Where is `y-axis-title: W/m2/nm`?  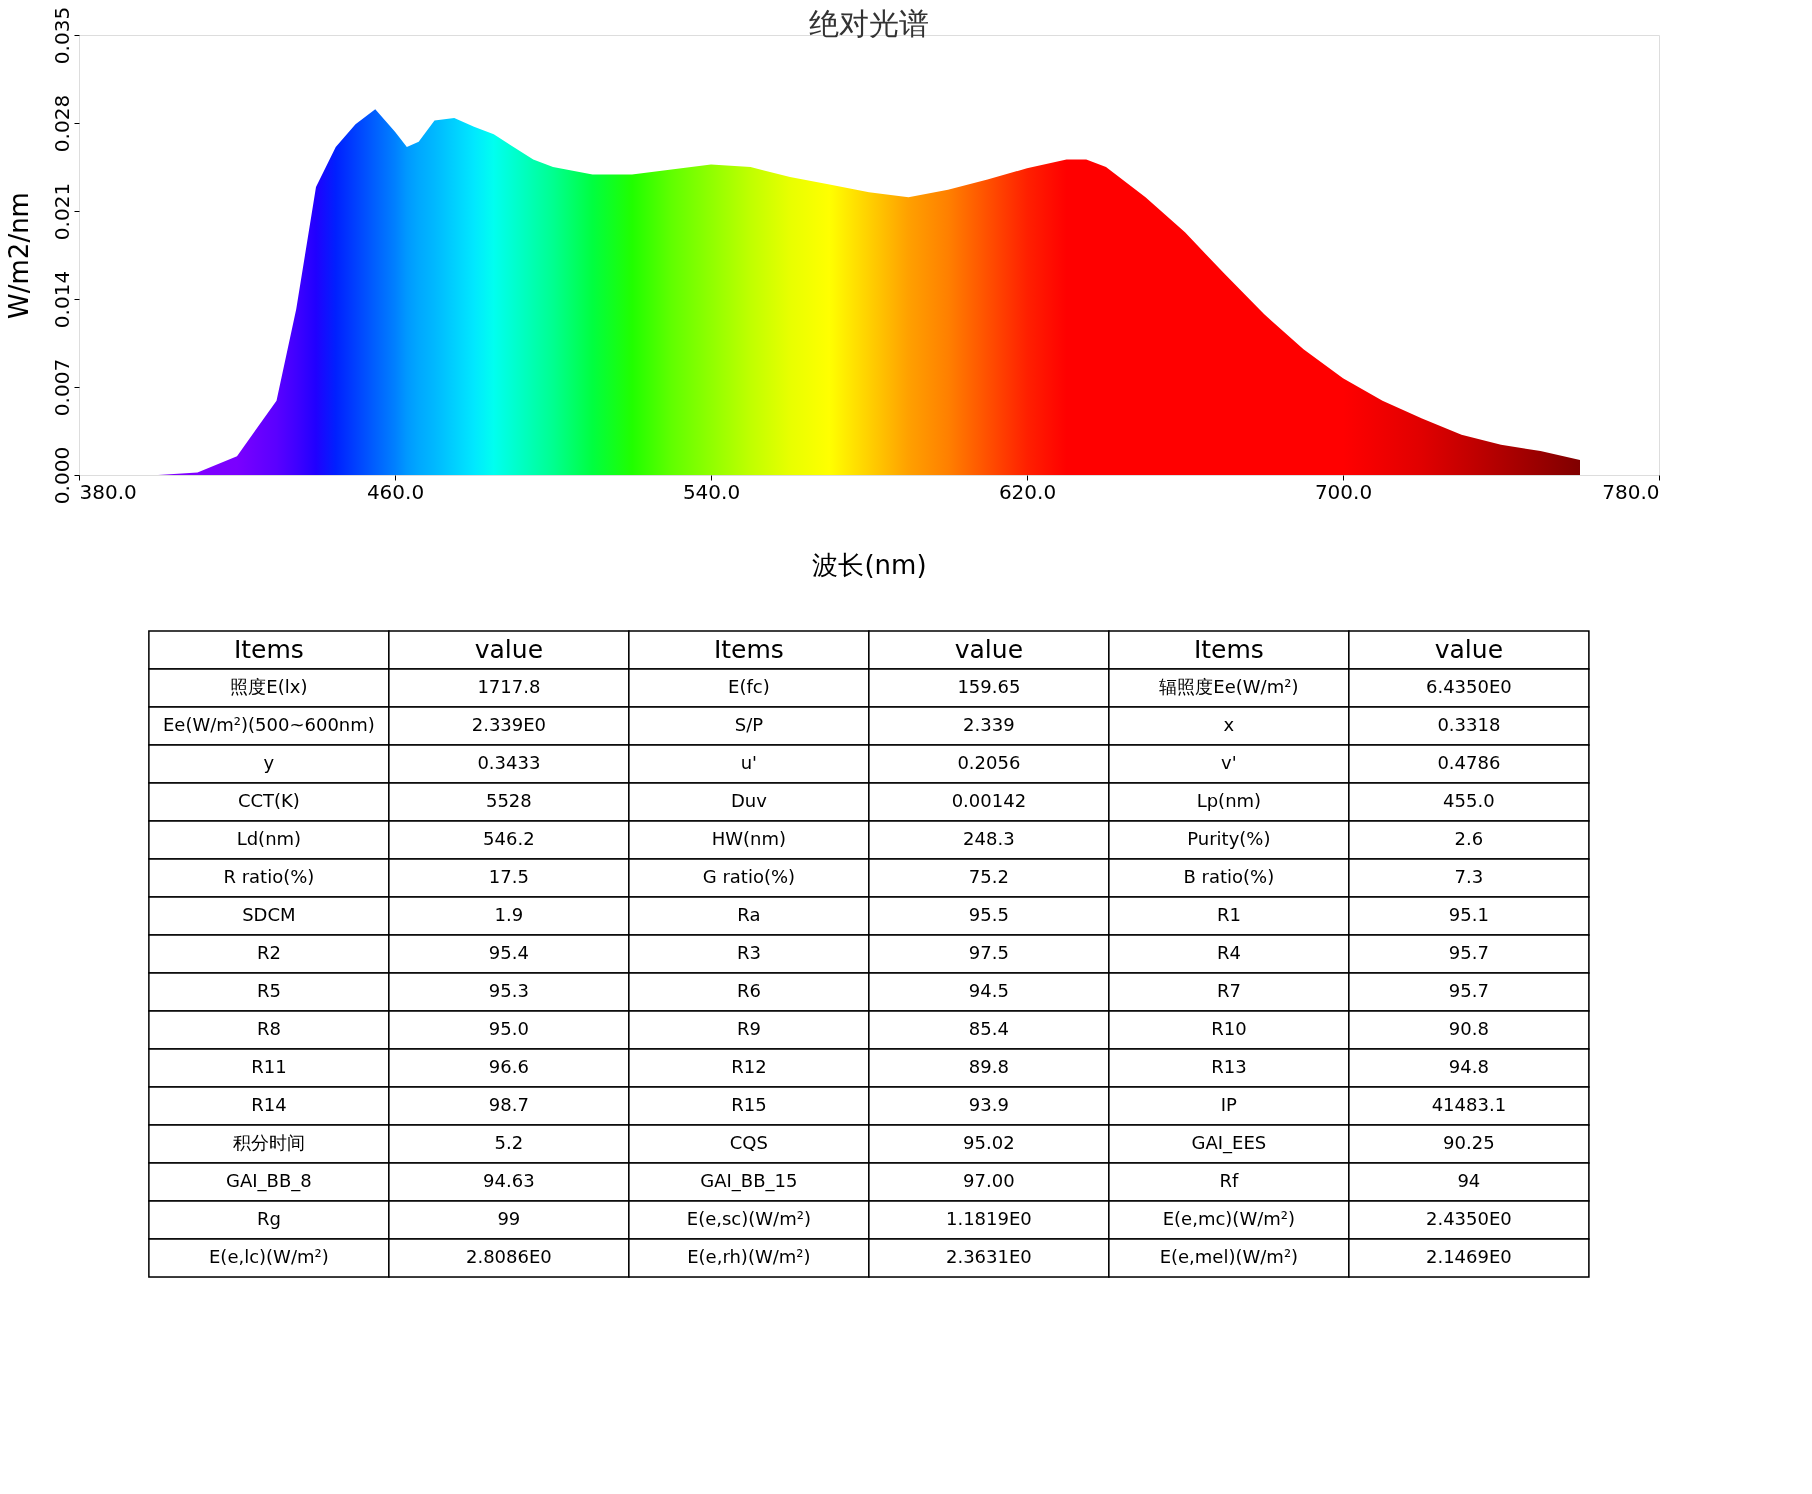
y-axis-title: W/m2/nm is located at coordinates (18, 255).